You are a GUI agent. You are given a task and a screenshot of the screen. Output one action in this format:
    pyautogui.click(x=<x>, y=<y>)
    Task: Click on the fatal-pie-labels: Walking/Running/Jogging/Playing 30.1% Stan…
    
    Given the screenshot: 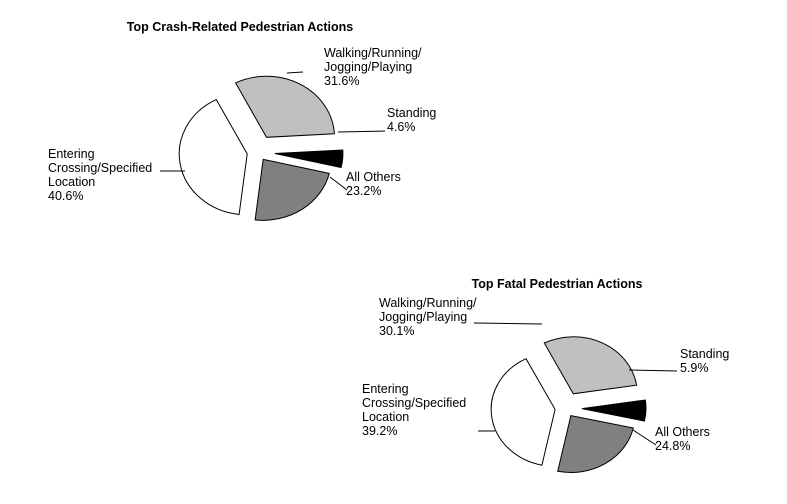 What is the action you would take?
    pyautogui.click(x=545, y=374)
    